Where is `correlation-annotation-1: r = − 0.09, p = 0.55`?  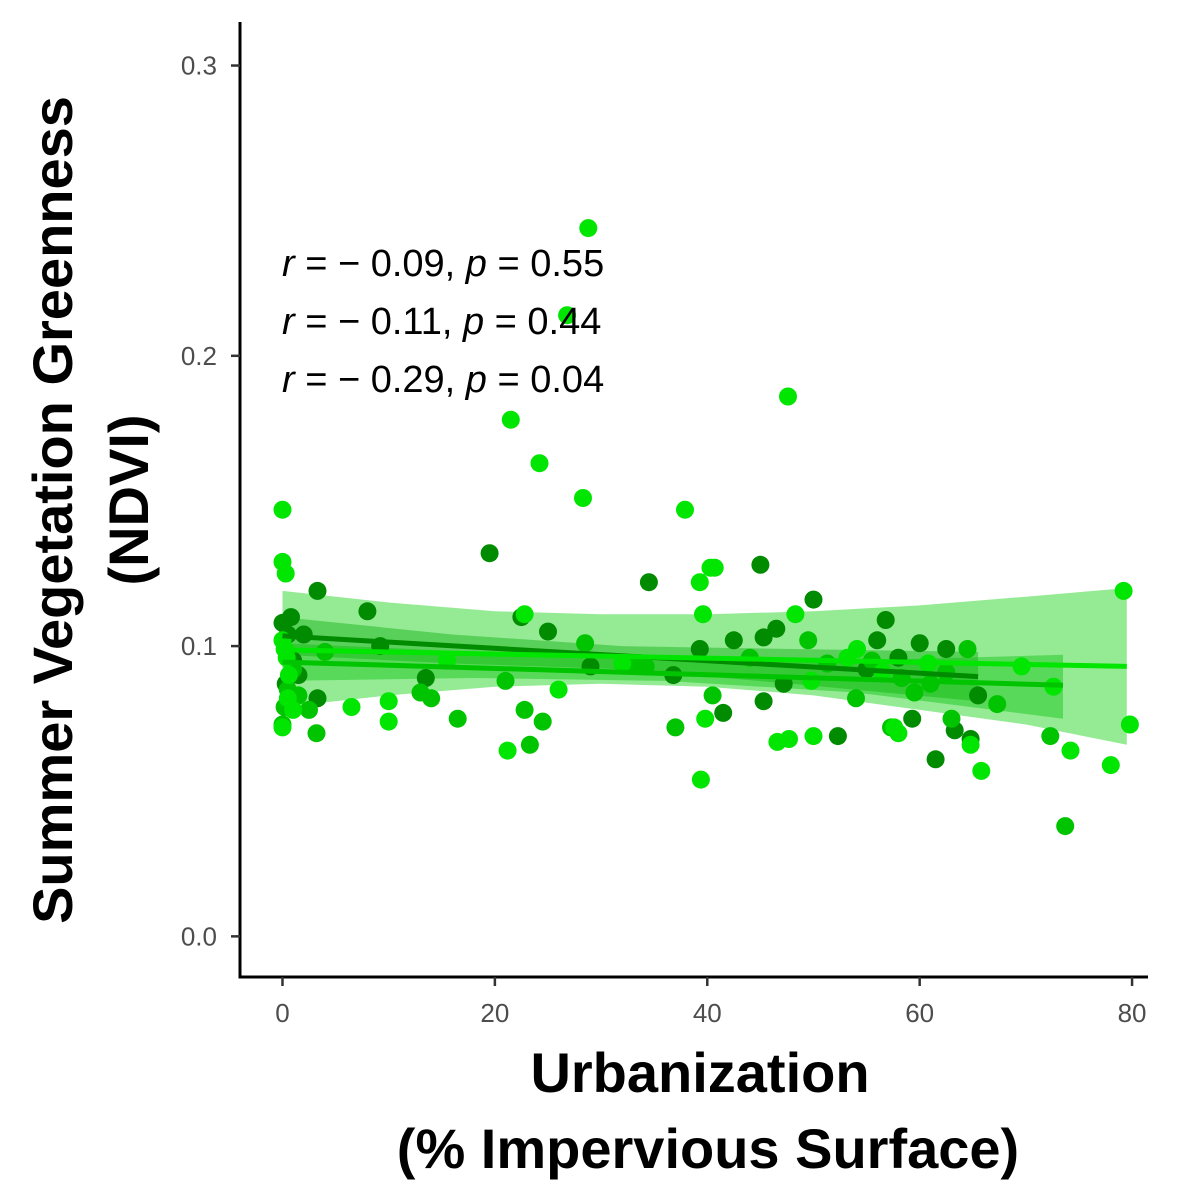
correlation-annotation-1: r = − 0.09, p = 0.55 is located at coordinates (443, 264).